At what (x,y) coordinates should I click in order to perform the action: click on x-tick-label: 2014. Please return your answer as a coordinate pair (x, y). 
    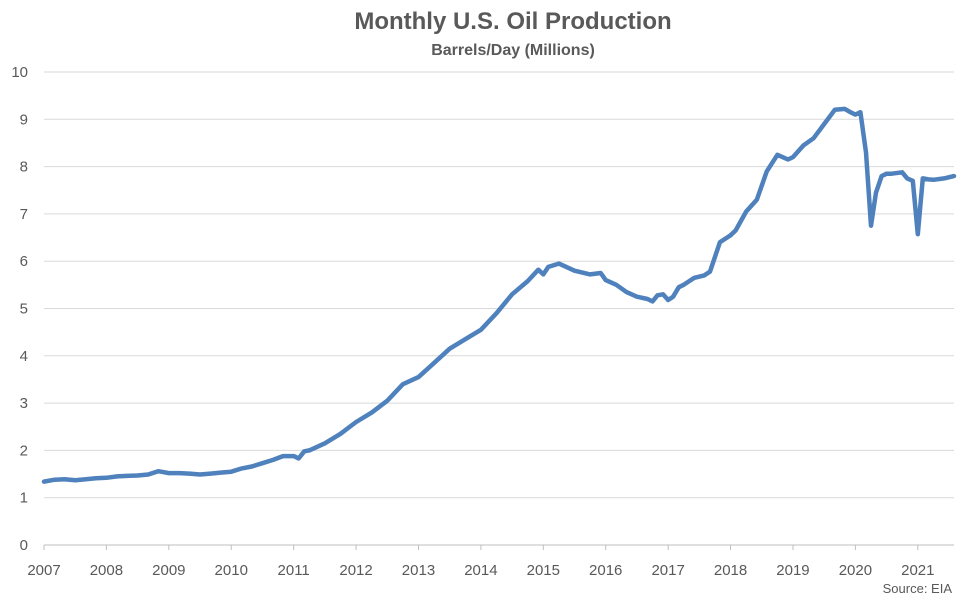
    Looking at the image, I should click on (480, 570).